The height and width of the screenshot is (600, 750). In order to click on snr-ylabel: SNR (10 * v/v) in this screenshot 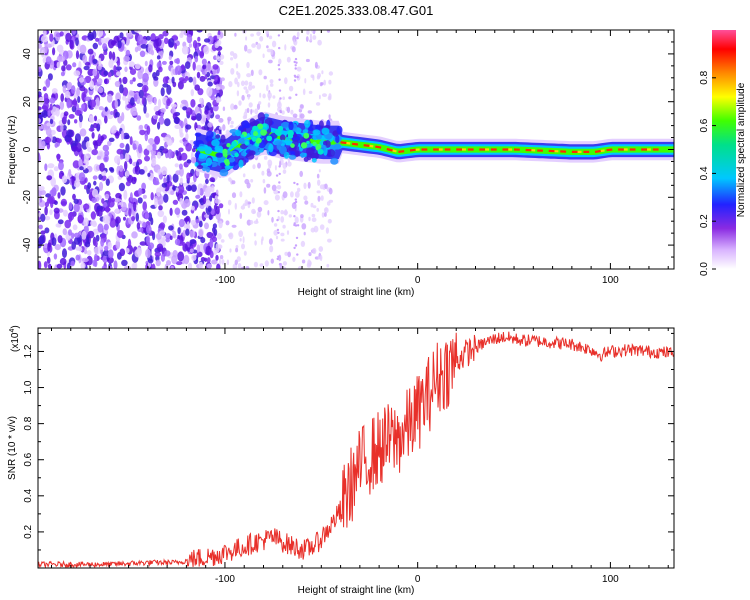, I will do `click(12, 448)`.